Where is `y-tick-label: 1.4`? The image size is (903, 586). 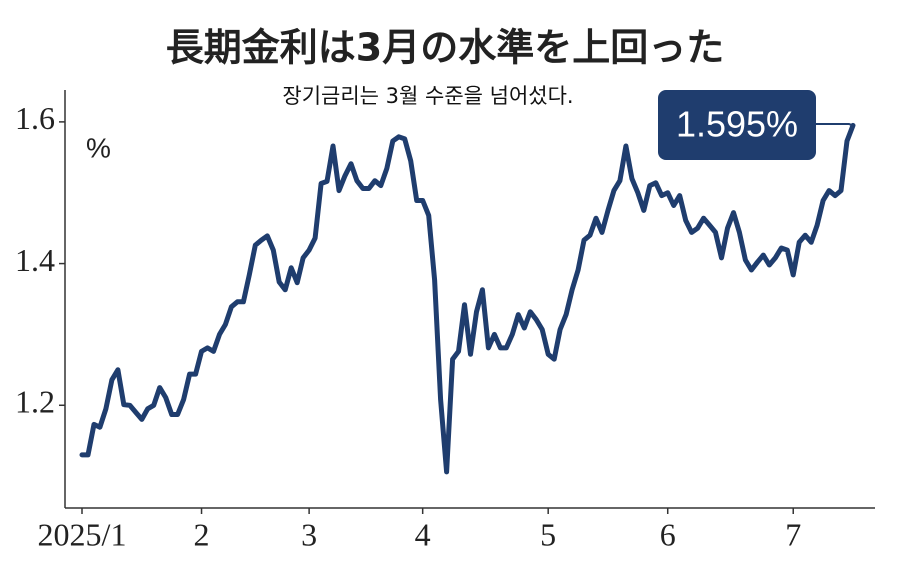
y-tick-label: 1.4 is located at coordinates (35, 260).